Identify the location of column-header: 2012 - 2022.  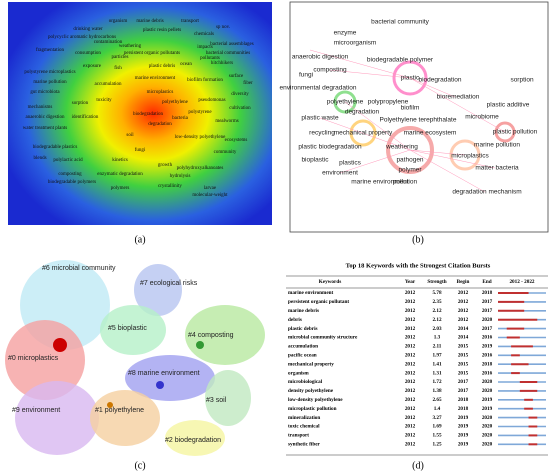
(521, 282).